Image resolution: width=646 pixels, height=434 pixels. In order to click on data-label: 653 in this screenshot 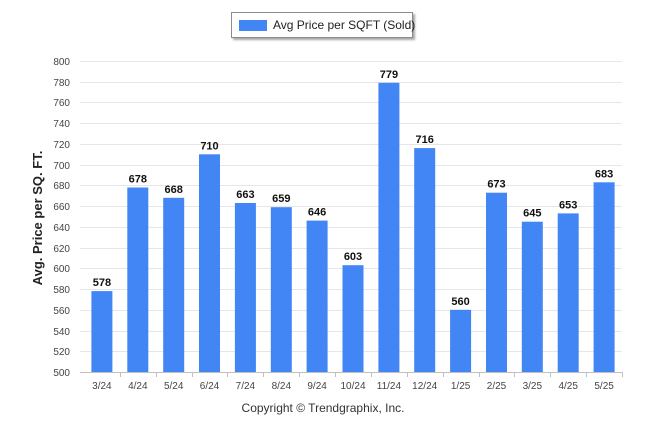, I will do `click(568, 205)`.